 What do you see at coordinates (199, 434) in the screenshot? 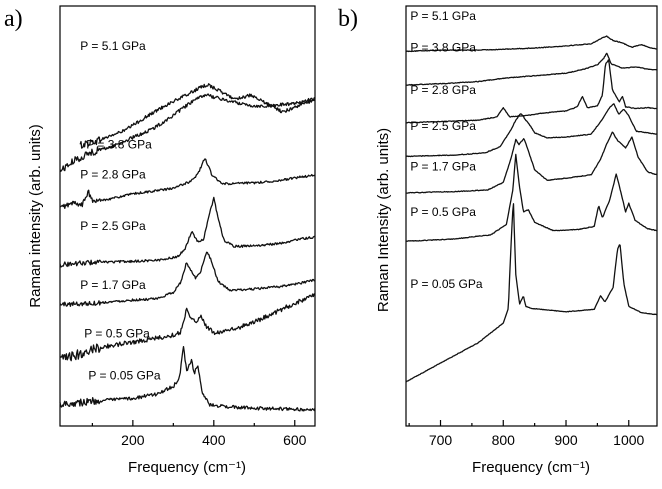
I see `panel-a-x-ticks: 200 400 600` at bounding box center [199, 434].